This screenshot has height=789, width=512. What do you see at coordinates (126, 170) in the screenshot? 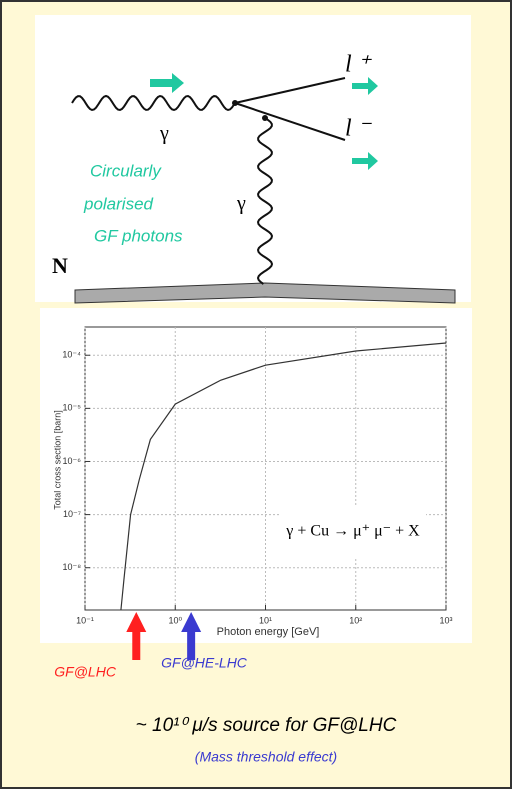
I see `note-line: Circularly` at bounding box center [126, 170].